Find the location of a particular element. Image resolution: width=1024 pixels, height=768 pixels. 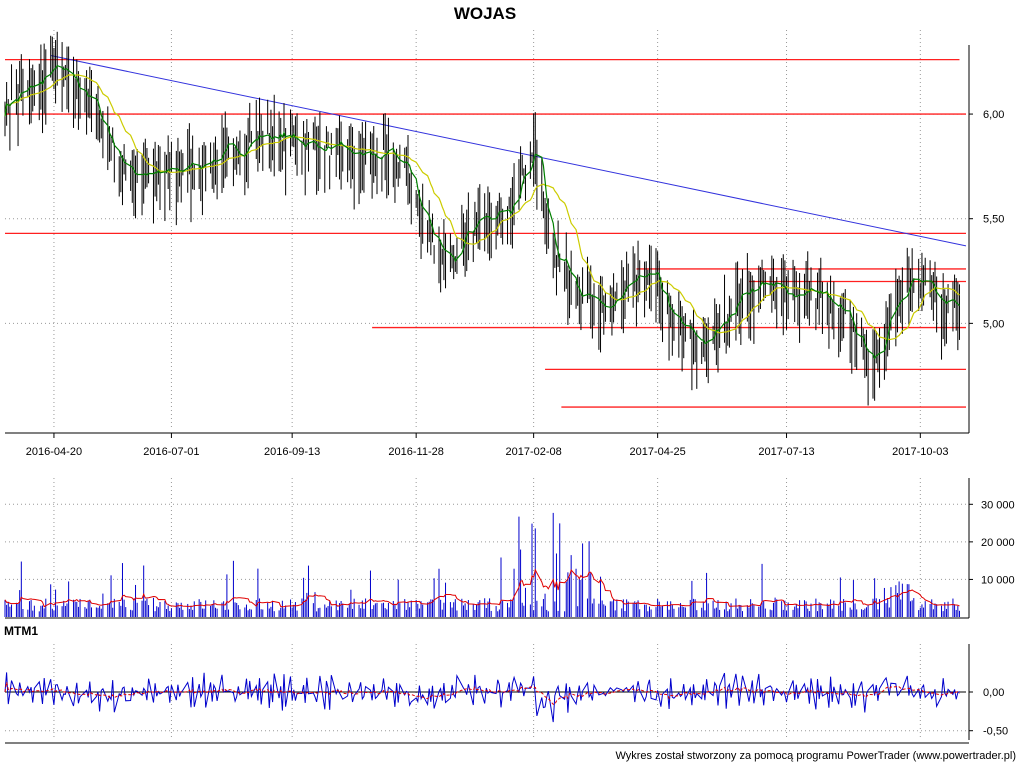

x-tick-label: 2017-02-08 is located at coordinates (533, 452).